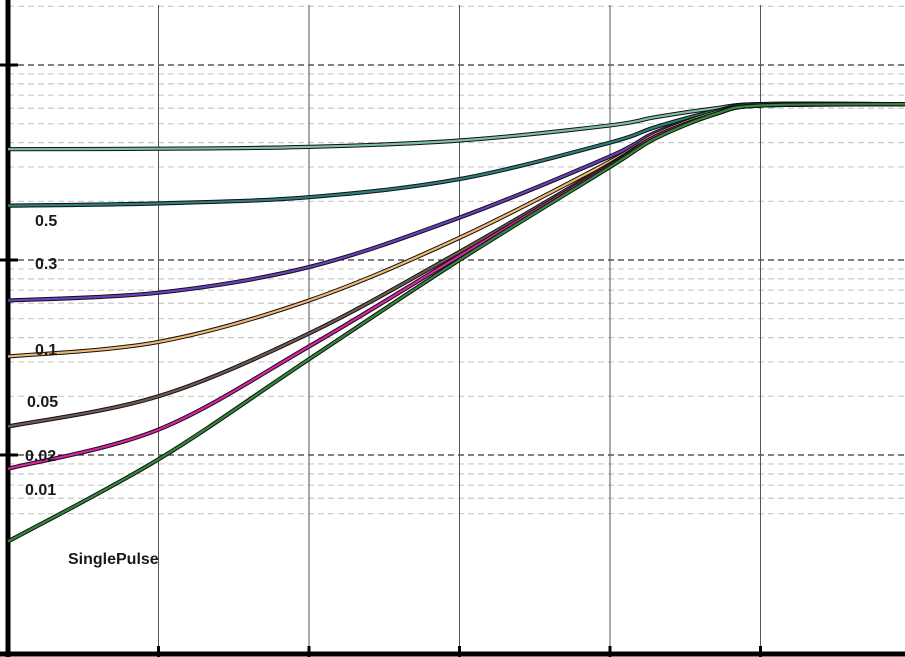 The width and height of the screenshot is (905, 657). Describe the element at coordinates (92, 390) in the screenshot. I see `series-labels: 0.5 0.3 0.1 0.05 0.02 0.01 SinglePulse` at that location.